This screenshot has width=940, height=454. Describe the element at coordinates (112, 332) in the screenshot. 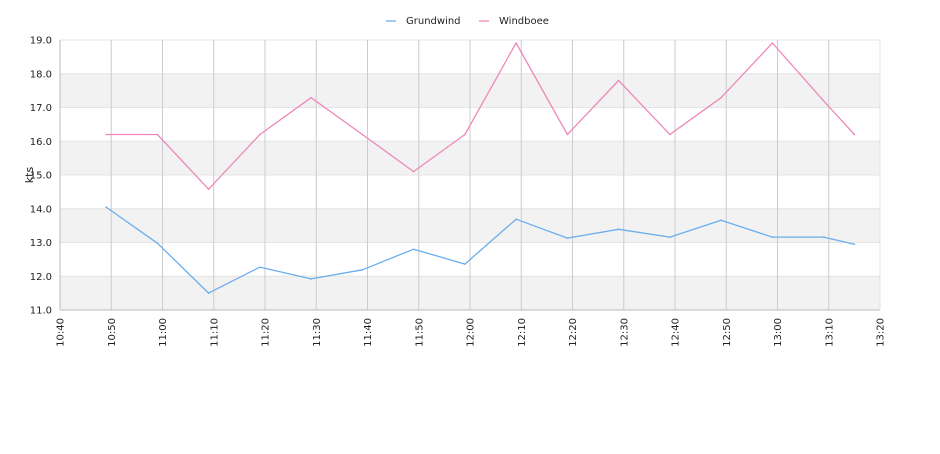

I see `x-tick-label: 10:50` at that location.